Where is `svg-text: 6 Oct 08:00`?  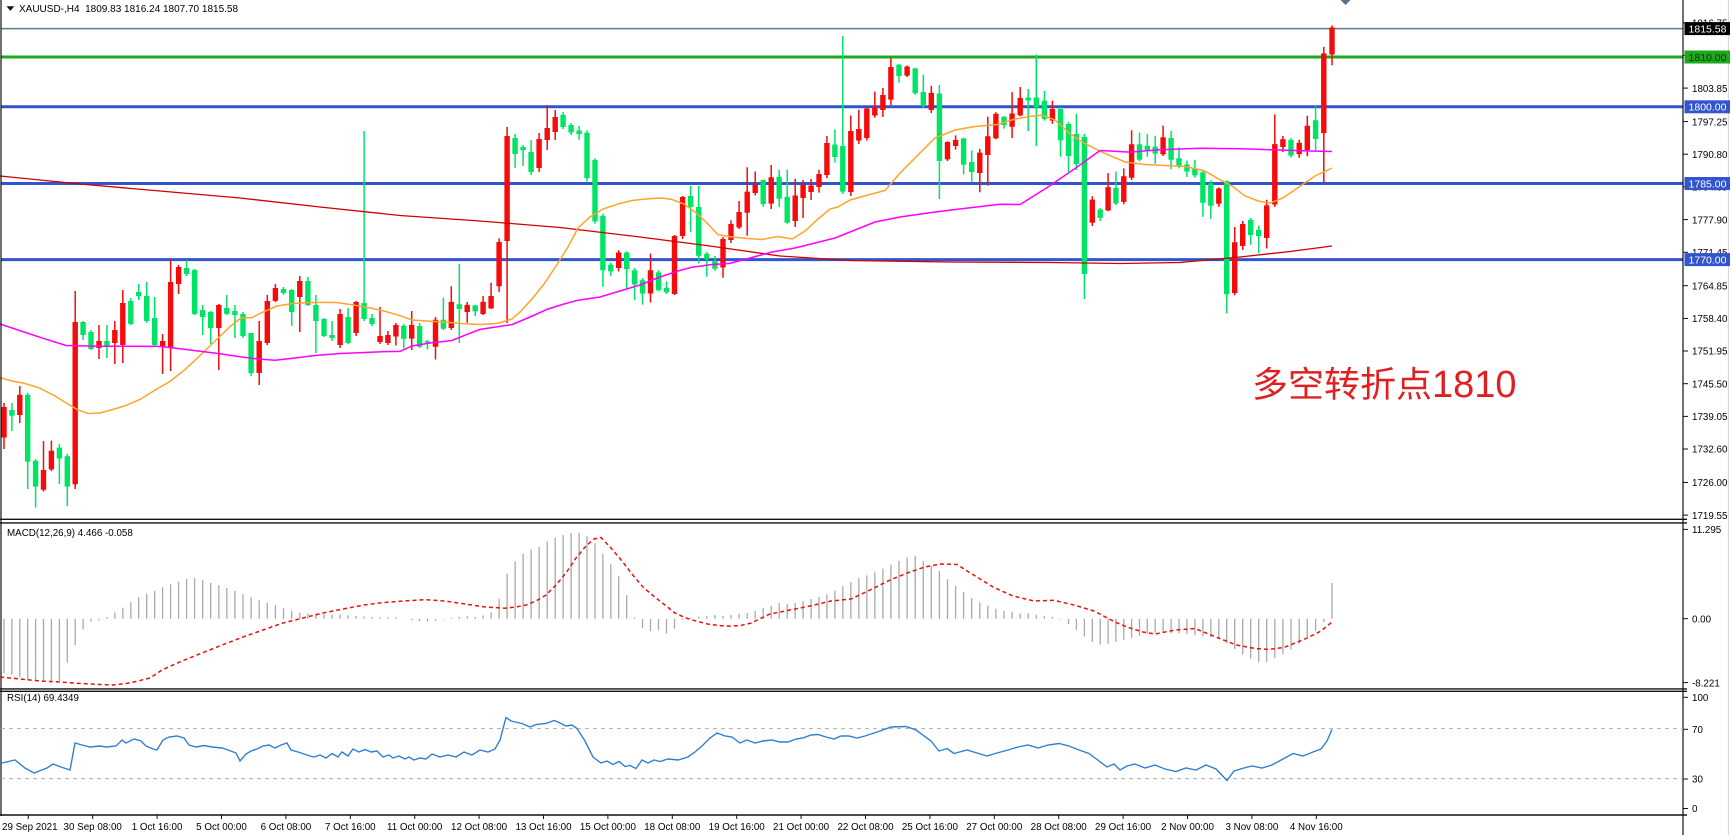 svg-text: 6 Oct 08:00 is located at coordinates (286, 827).